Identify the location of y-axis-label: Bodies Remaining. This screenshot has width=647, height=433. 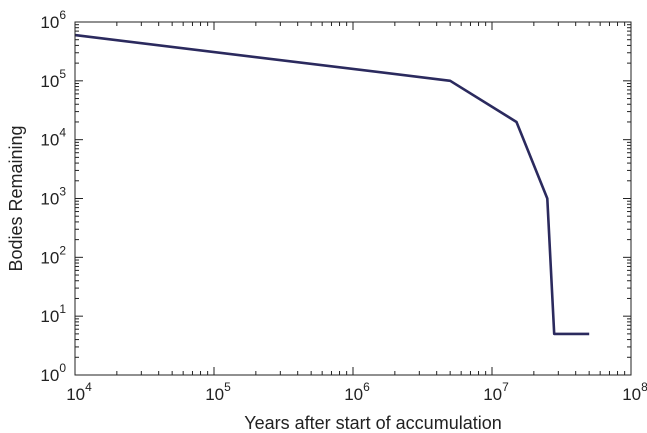
(16, 198).